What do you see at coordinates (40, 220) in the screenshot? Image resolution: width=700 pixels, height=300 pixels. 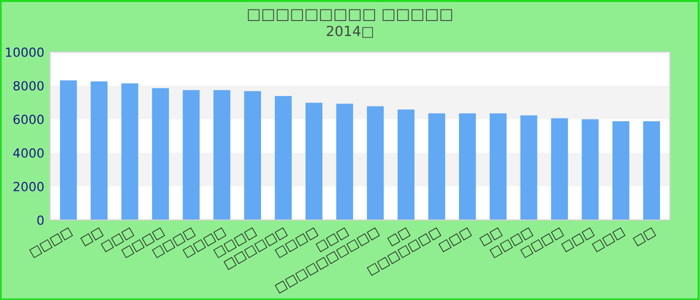 I see `y-tick-label: 0` at bounding box center [40, 220].